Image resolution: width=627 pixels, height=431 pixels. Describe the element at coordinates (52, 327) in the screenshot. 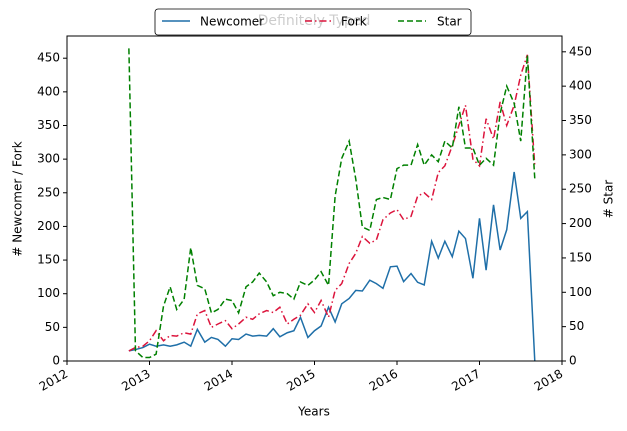

I see `y-tick-label: 50` at that location.